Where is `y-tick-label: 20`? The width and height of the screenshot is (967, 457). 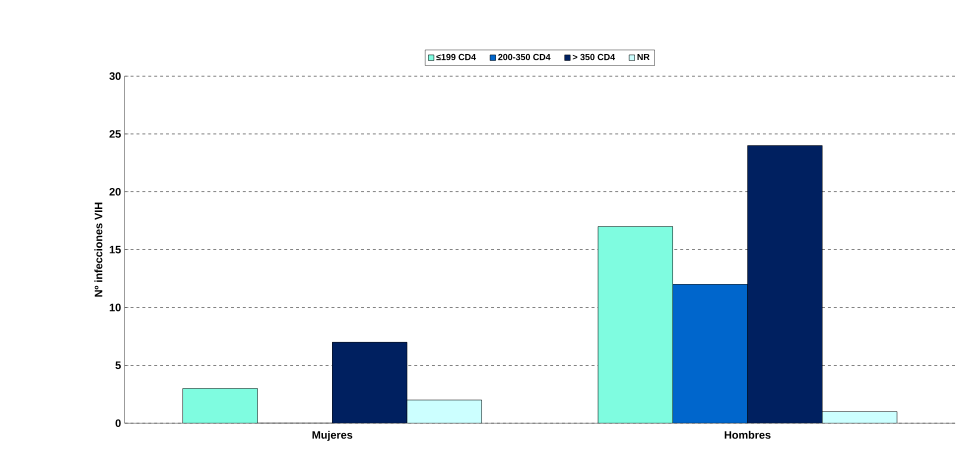 y-tick-label: 20 is located at coordinates (115, 192).